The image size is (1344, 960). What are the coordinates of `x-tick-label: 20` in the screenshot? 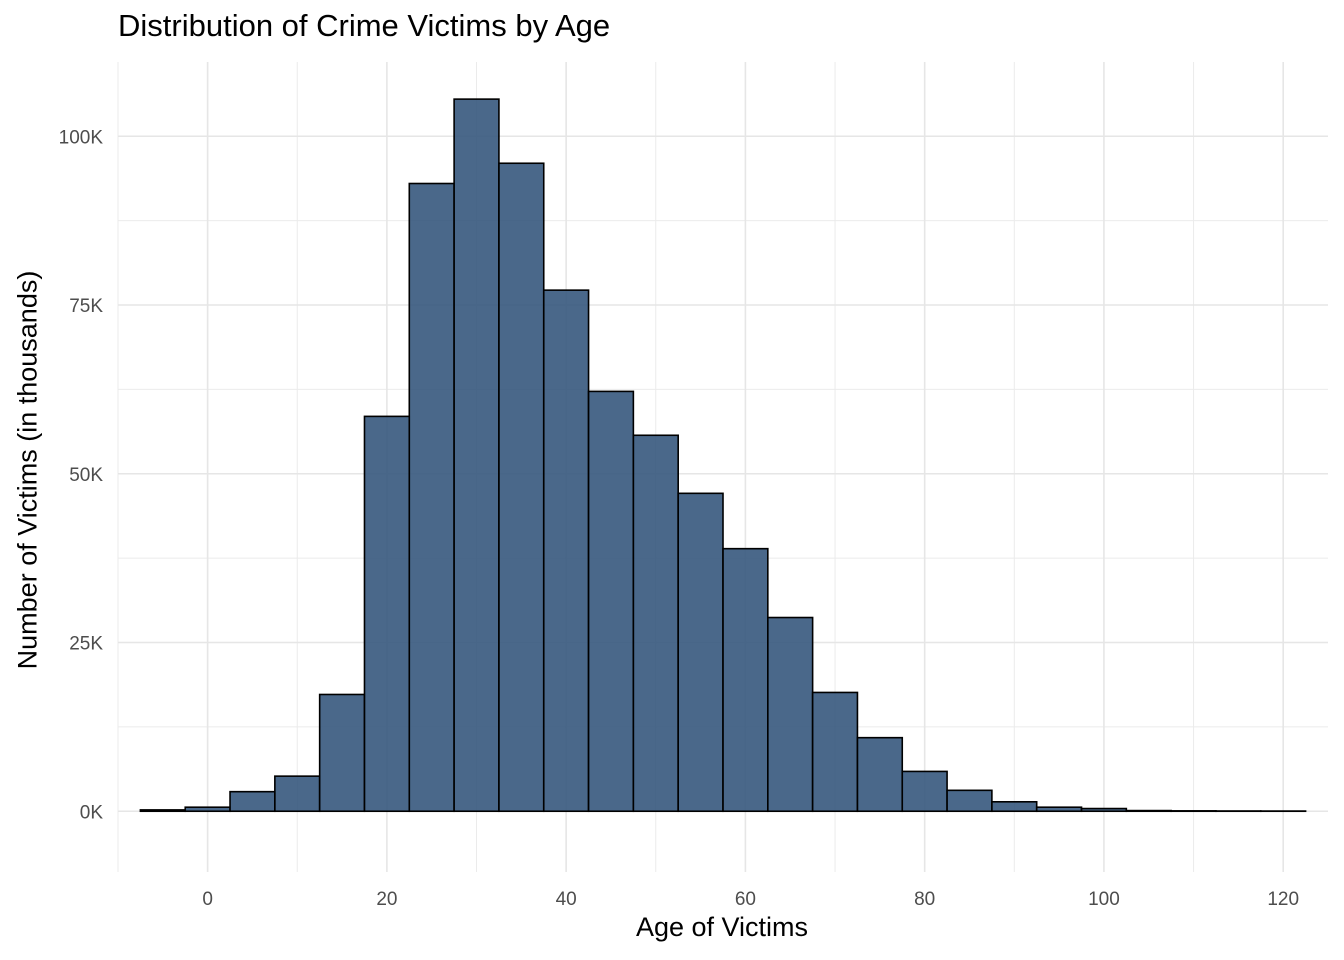 It's located at (386, 899).